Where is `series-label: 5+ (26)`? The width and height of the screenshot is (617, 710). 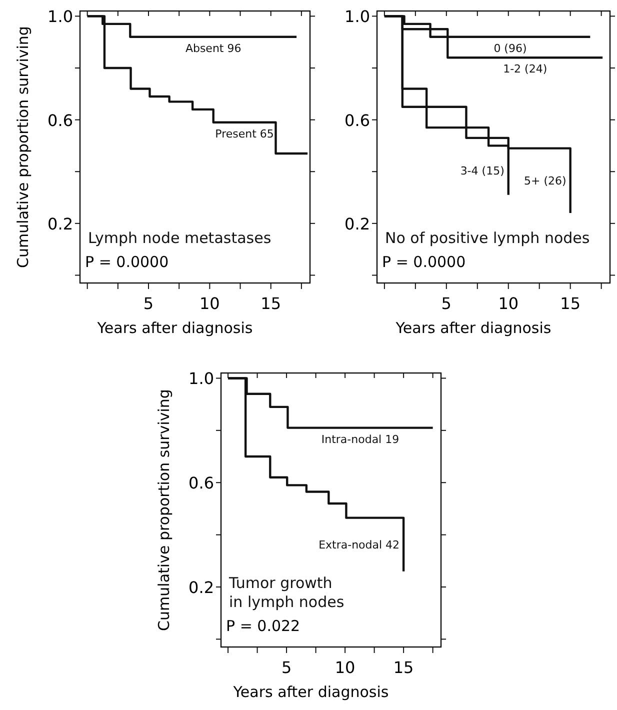 series-label: 5+ (26) is located at coordinates (545, 181).